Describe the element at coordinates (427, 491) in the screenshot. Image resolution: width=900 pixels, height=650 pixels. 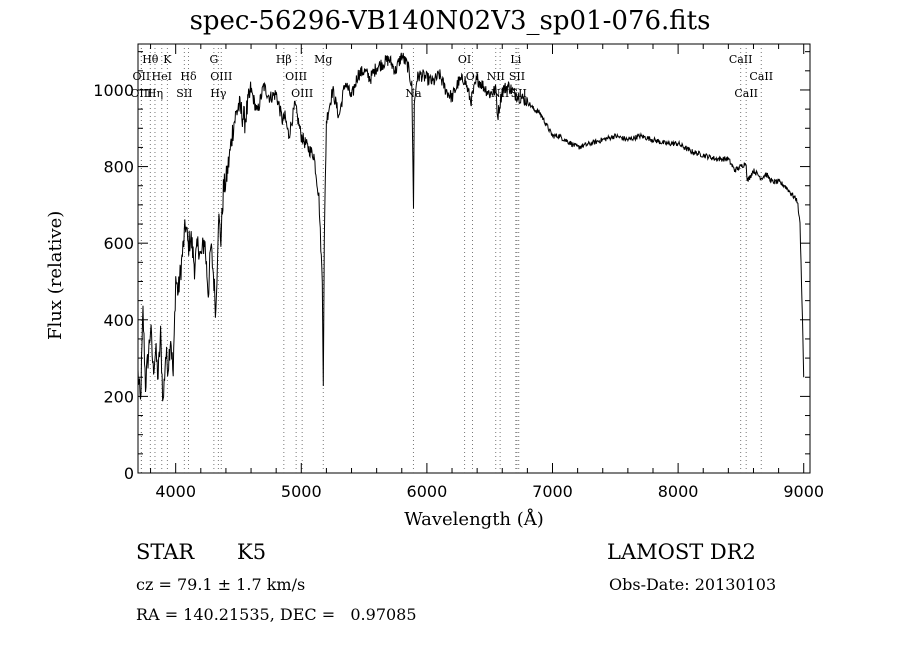
I see `x-tick-label: 6000` at that location.